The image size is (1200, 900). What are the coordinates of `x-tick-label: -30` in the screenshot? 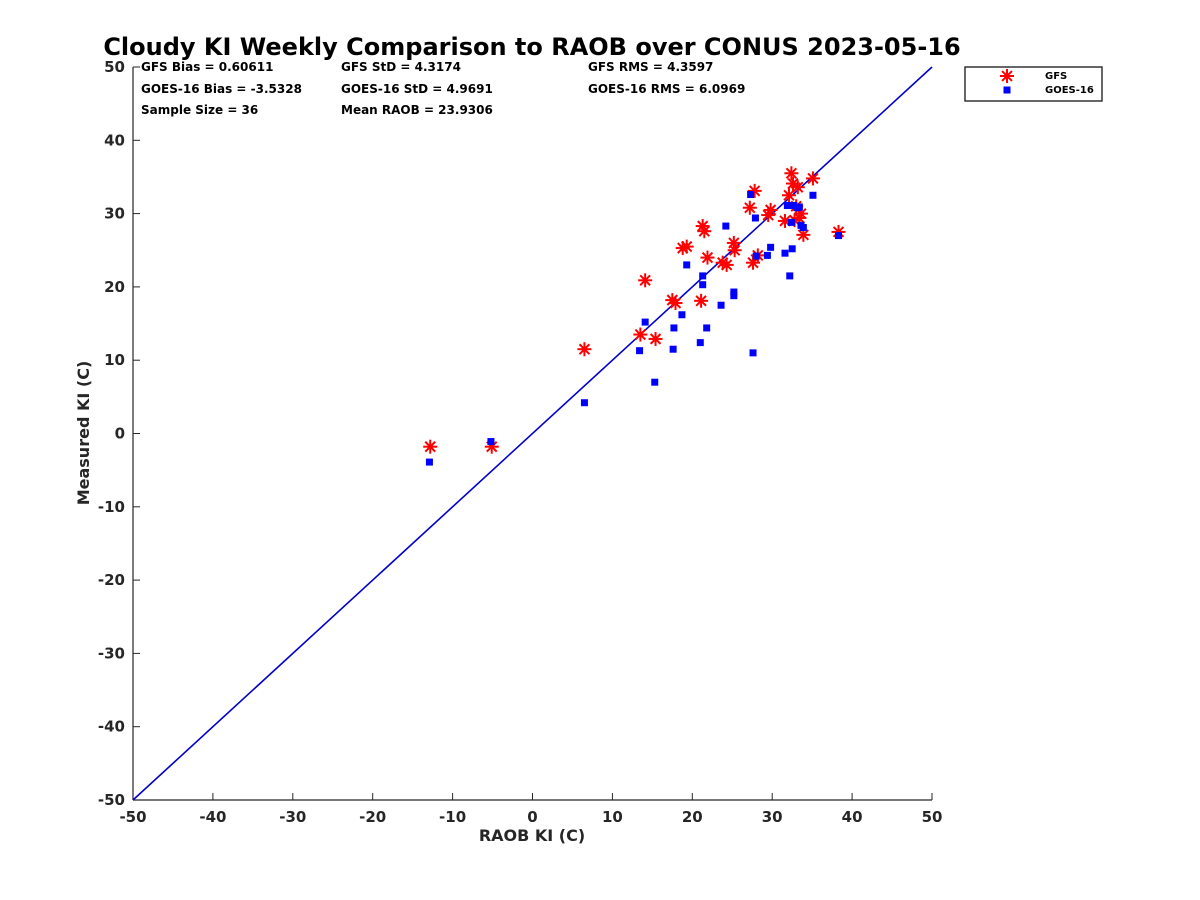 It's located at (292, 817).